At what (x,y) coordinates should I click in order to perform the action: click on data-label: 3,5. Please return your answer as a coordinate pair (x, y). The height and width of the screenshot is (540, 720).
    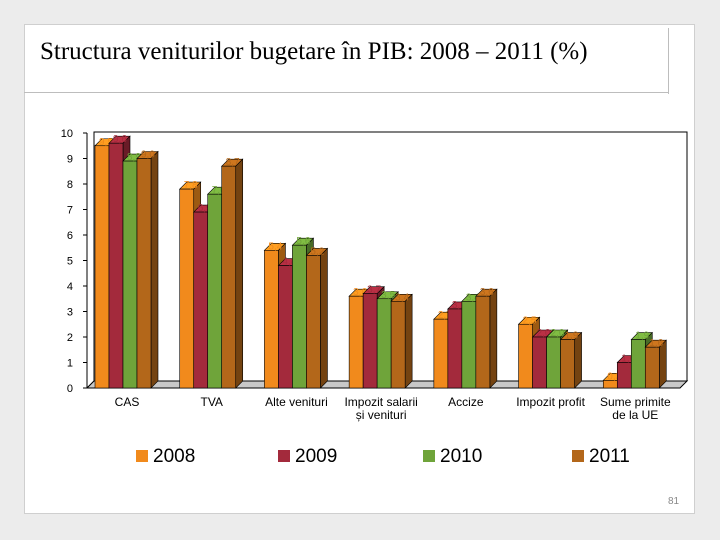
    Looking at the image, I should click on (388, 295).